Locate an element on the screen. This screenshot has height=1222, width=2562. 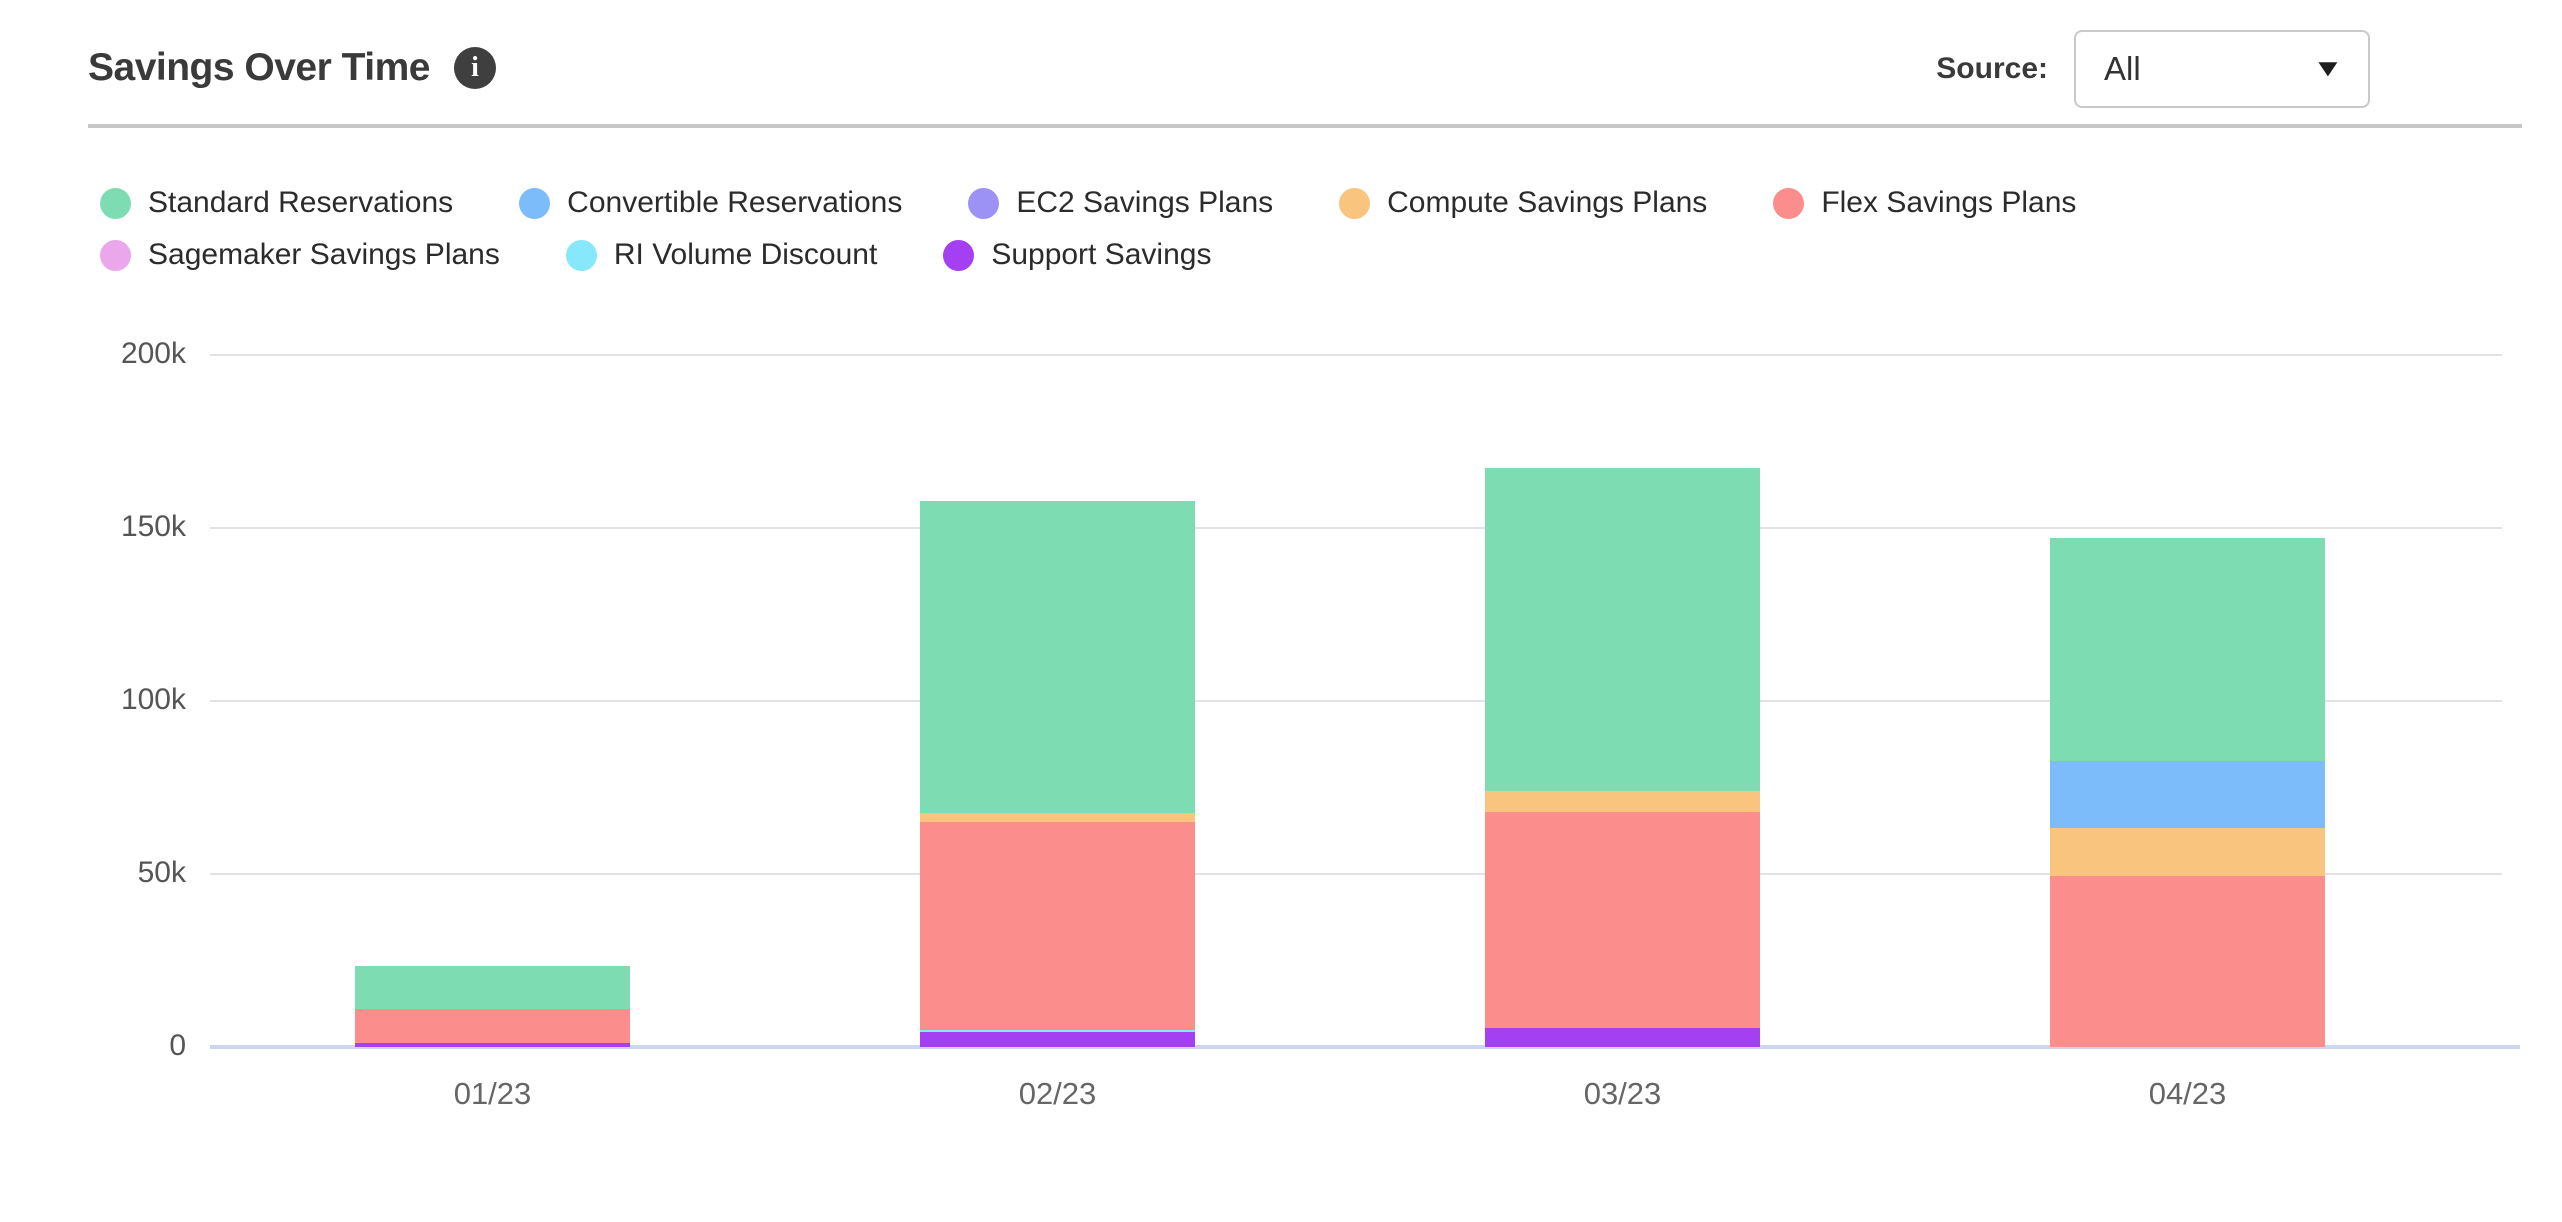
y-axis-tick-label: 200k is located at coordinates (153, 353).